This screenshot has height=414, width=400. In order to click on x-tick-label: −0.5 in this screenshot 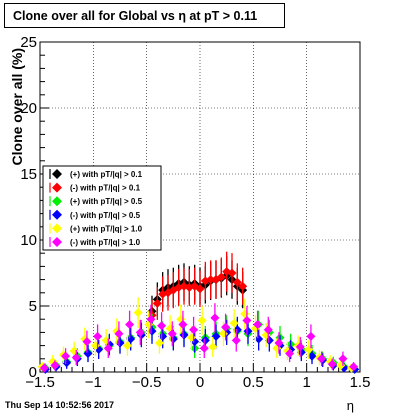, I will do `click(147, 382)`.